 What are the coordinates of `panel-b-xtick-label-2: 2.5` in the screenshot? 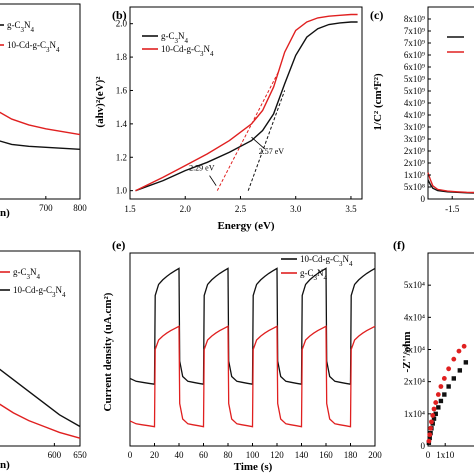 It's located at (241, 209).